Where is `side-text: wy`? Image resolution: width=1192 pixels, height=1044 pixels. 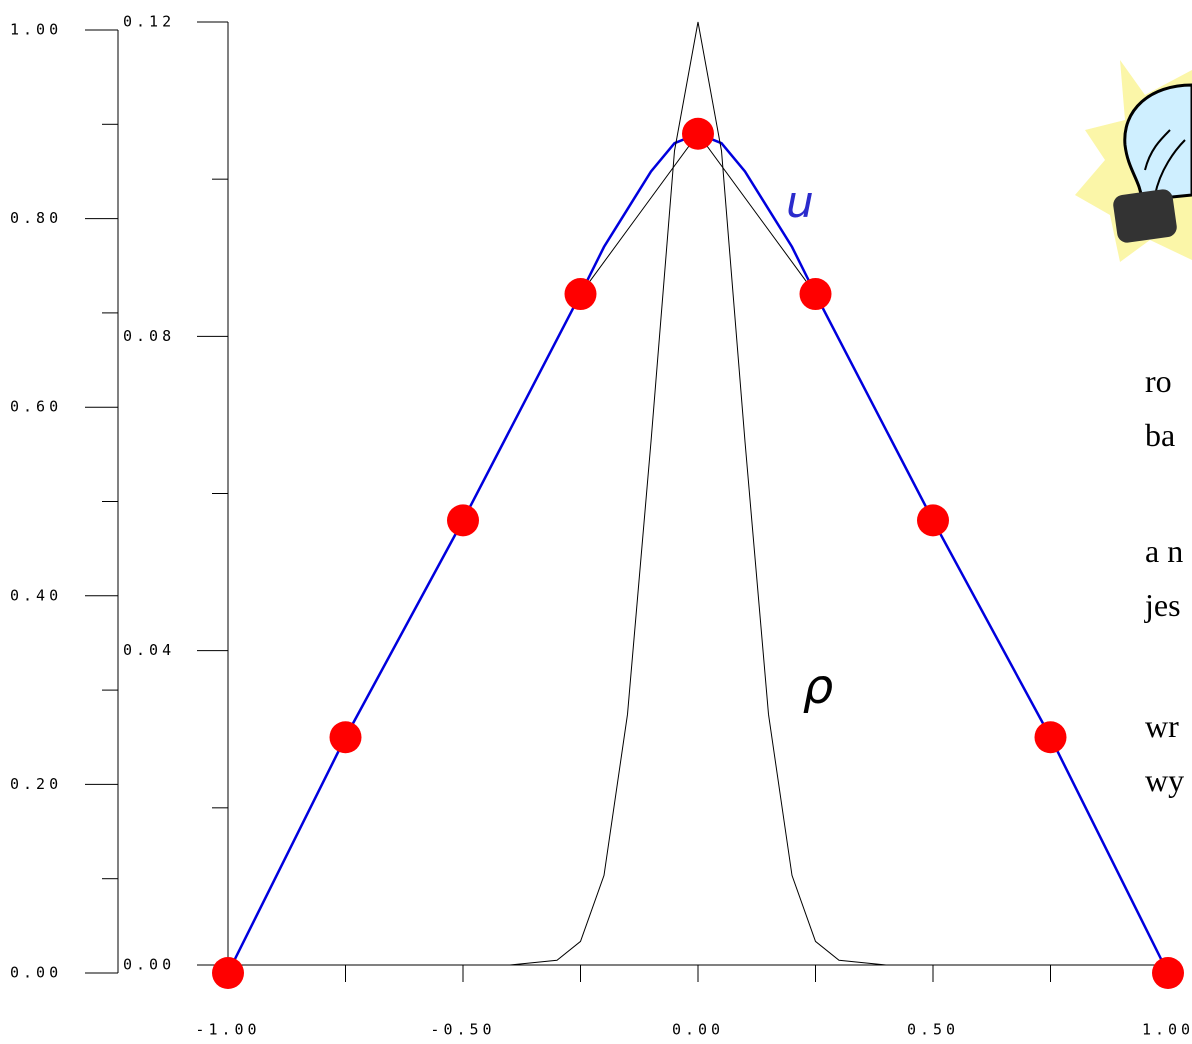
side-text: wy is located at coordinates (1164, 780).